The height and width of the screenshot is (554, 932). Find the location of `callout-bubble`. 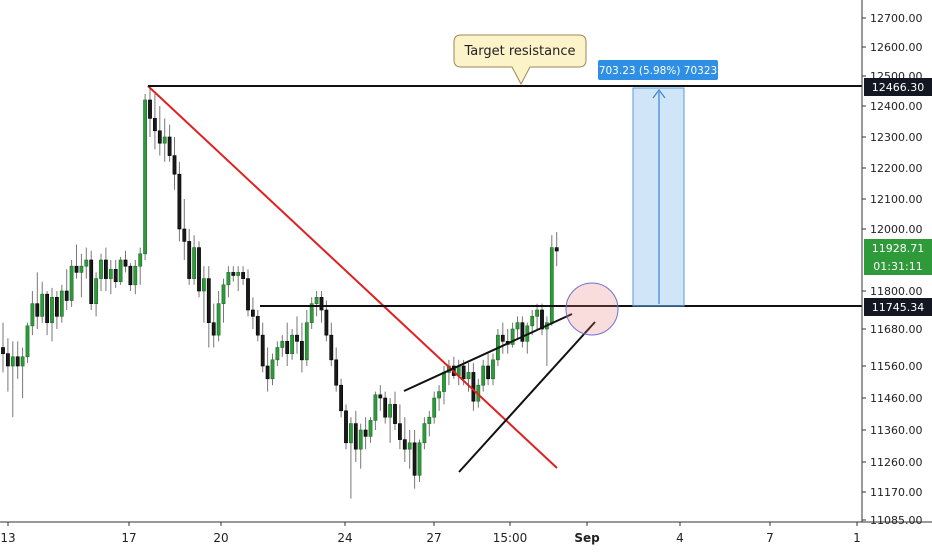

callout-bubble is located at coordinates (520, 60).